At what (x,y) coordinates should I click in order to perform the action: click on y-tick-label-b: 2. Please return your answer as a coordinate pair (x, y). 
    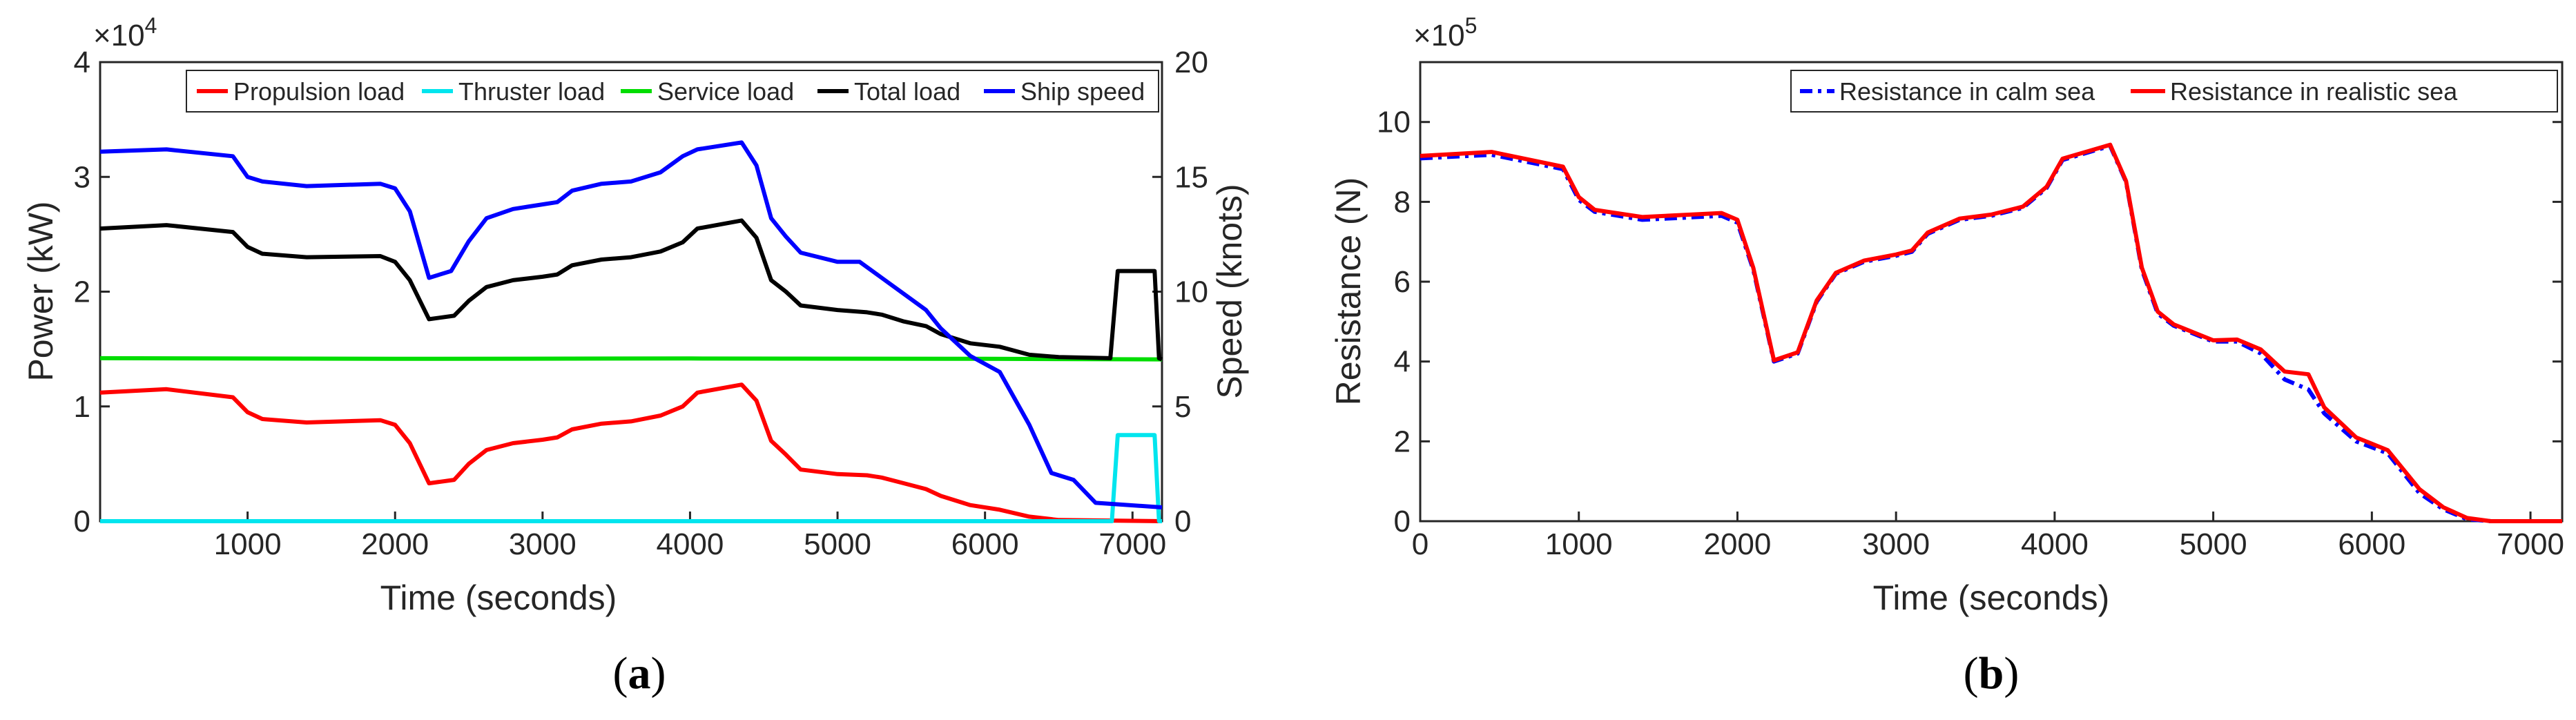
    Looking at the image, I should click on (1403, 441).